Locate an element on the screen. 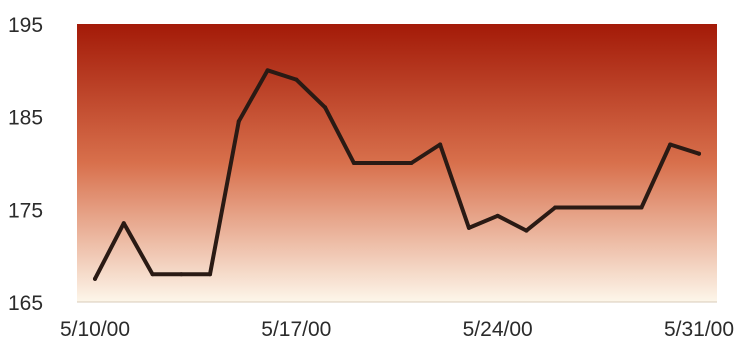 This screenshot has height=344, width=746. y-axis-ticks: 195 185 175 165 is located at coordinates (25, 164).